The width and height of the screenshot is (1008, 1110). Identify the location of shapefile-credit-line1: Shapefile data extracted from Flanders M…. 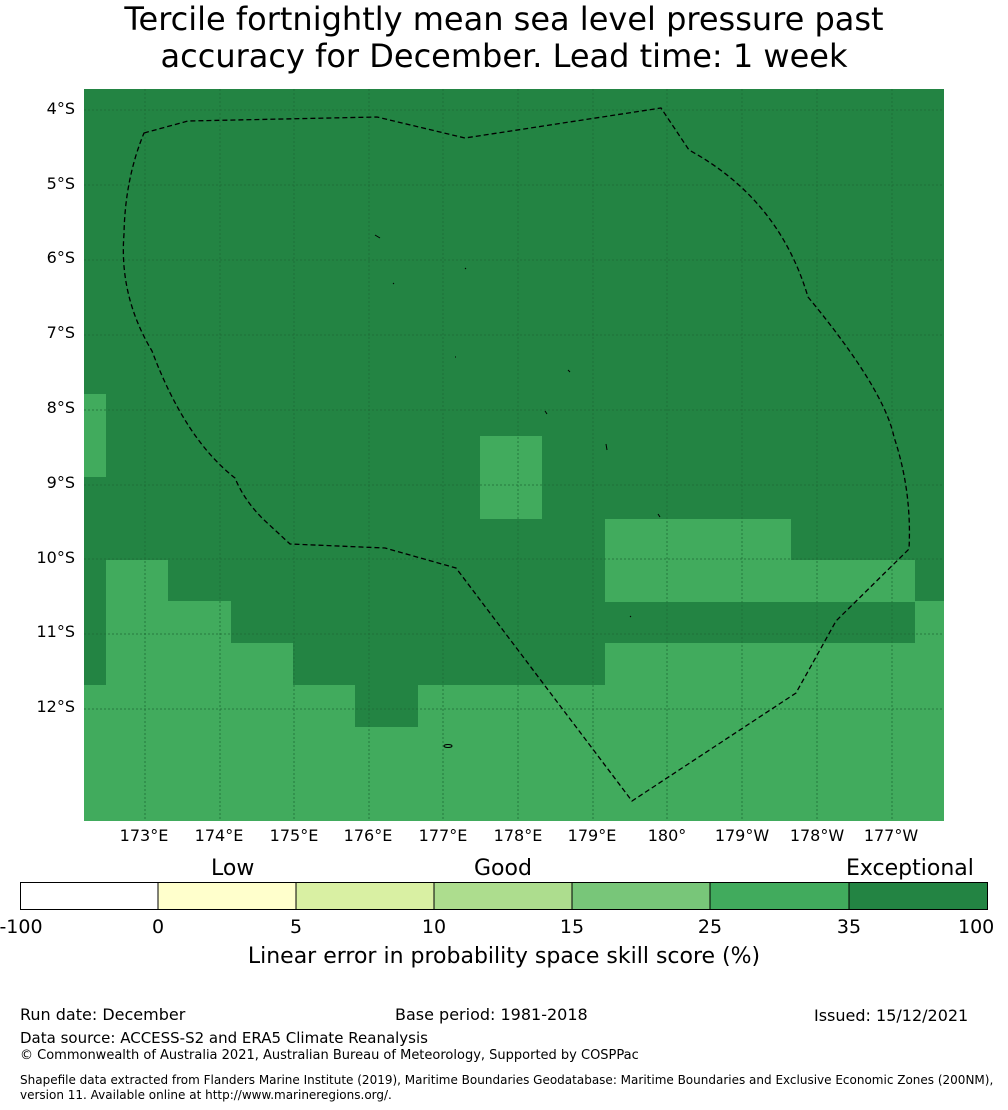
(507, 1080).